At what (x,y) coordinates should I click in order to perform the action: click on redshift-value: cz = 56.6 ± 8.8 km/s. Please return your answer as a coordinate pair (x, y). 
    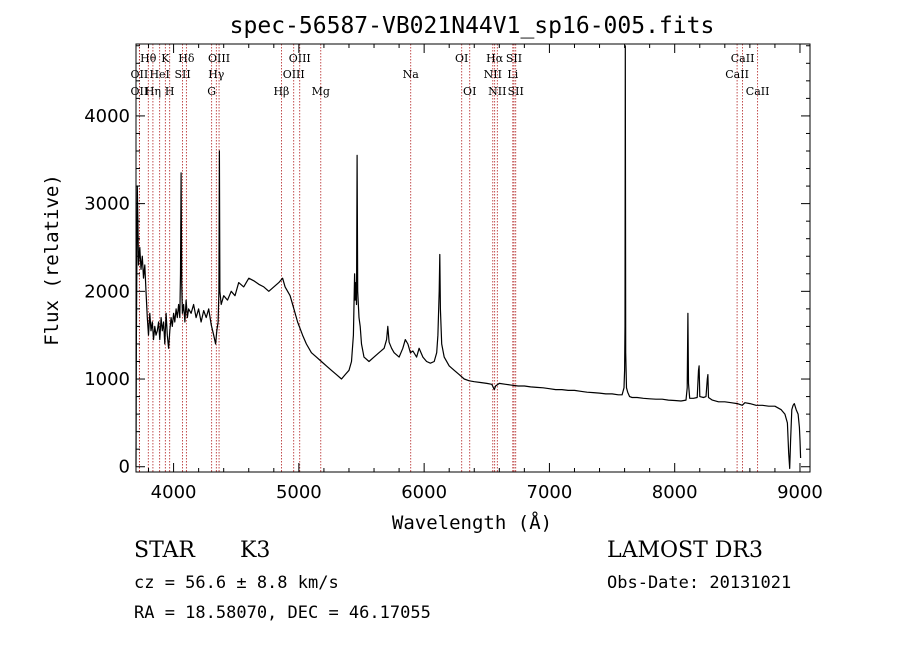
    Looking at the image, I should click on (236, 583).